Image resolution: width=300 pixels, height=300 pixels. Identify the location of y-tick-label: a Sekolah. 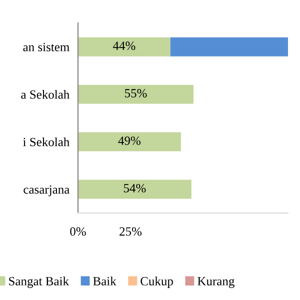
(45, 94).